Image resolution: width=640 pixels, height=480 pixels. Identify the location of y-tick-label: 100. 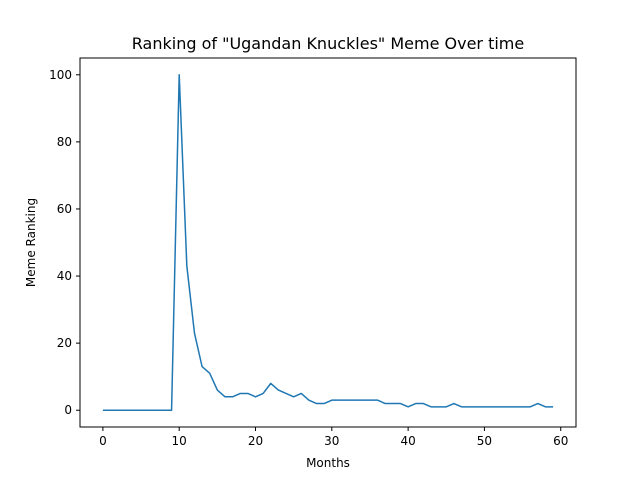
(60, 75).